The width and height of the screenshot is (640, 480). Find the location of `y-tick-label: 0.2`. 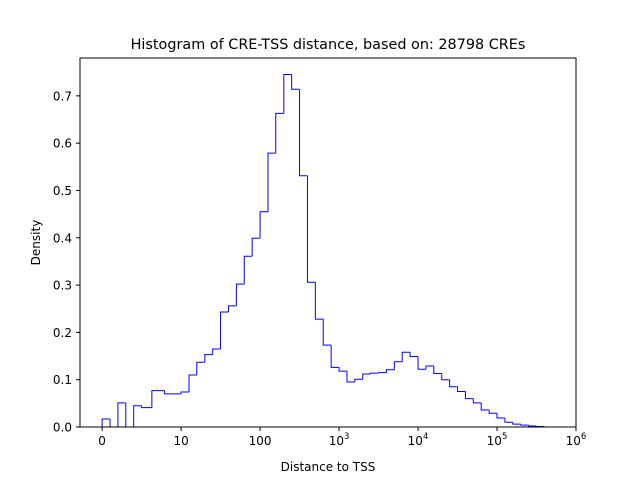

y-tick-label: 0.2 is located at coordinates (62, 333).